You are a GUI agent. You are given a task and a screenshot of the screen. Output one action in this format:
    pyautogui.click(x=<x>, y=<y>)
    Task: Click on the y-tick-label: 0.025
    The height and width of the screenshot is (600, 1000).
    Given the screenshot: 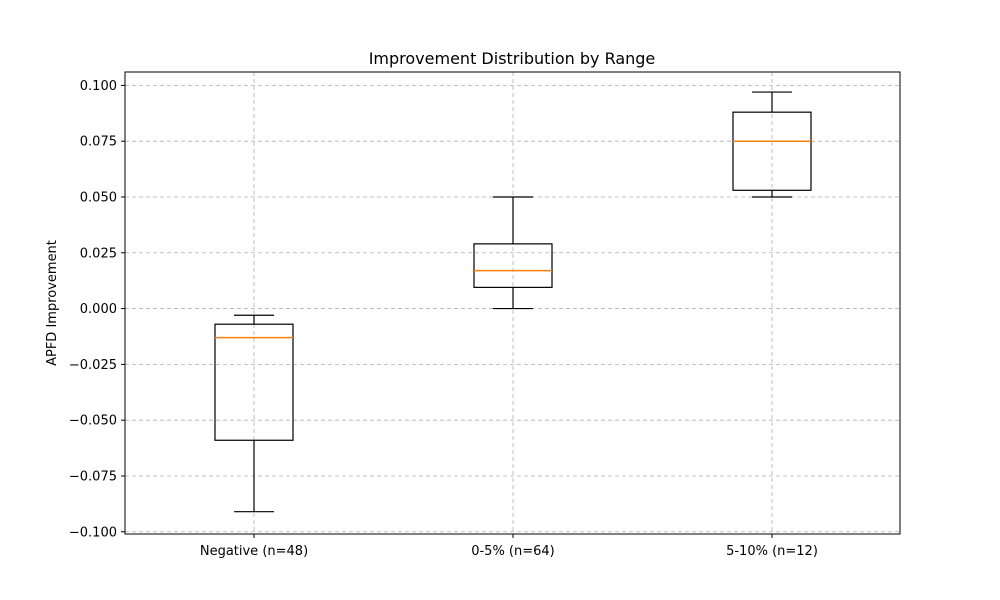 What is the action you would take?
    pyautogui.click(x=98, y=253)
    